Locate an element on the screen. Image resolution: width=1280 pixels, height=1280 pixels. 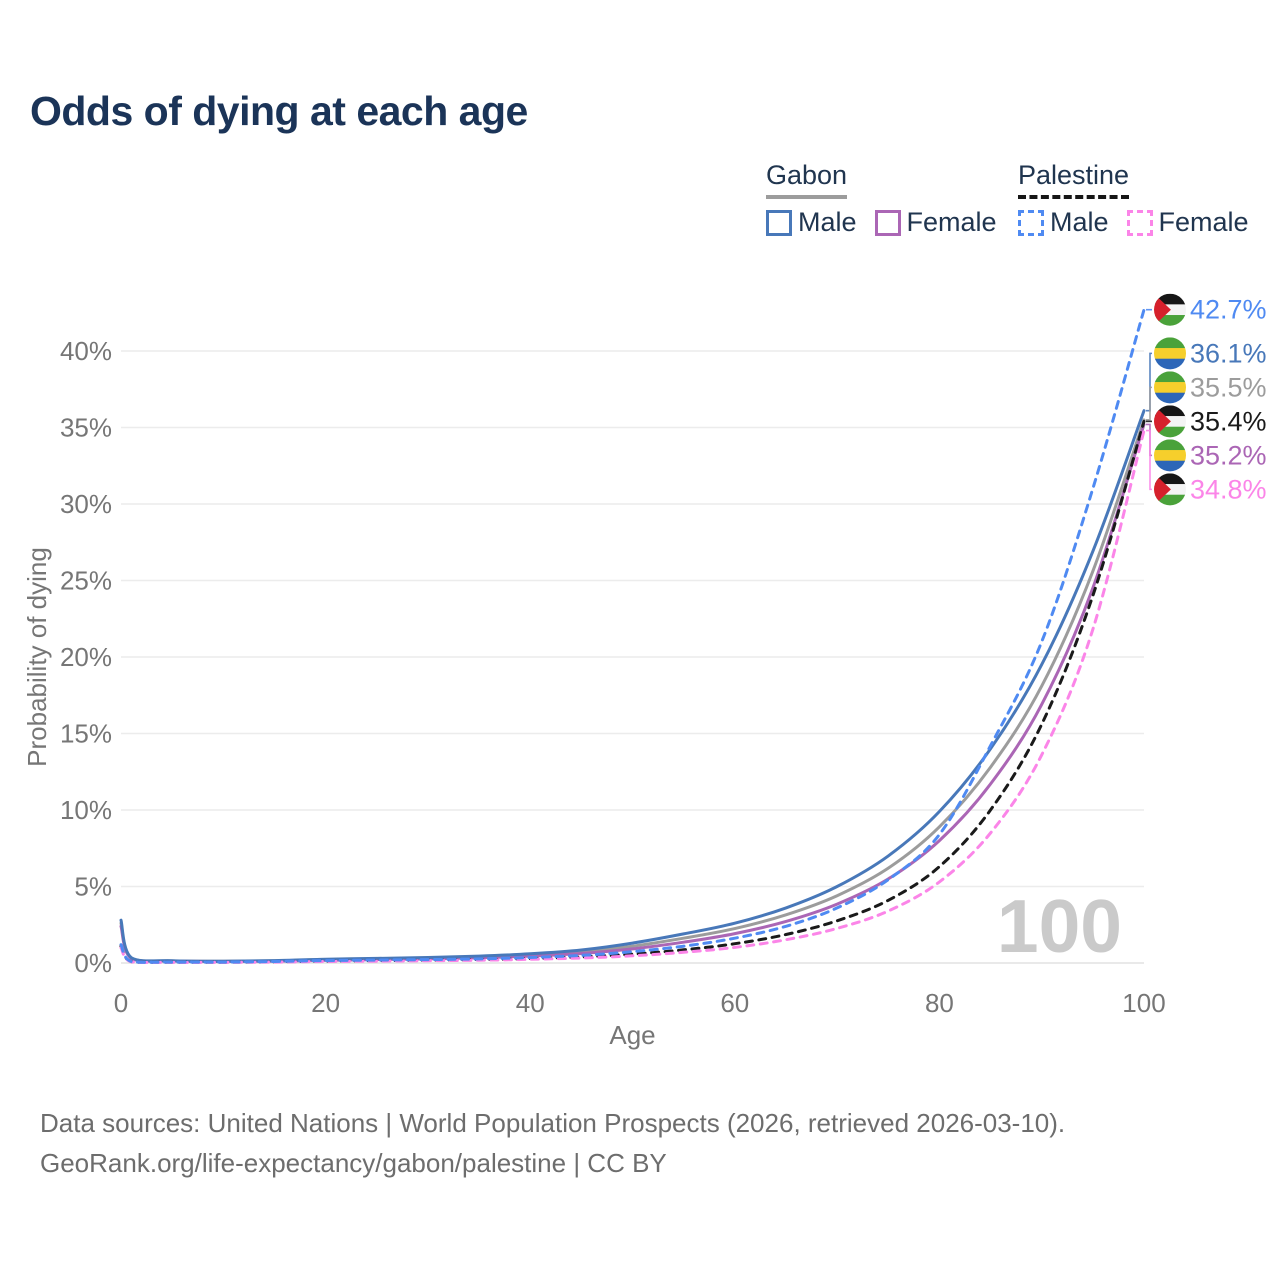
chart-legend: Gabon Male Female Palestine Male is located at coordinates (640, 205).